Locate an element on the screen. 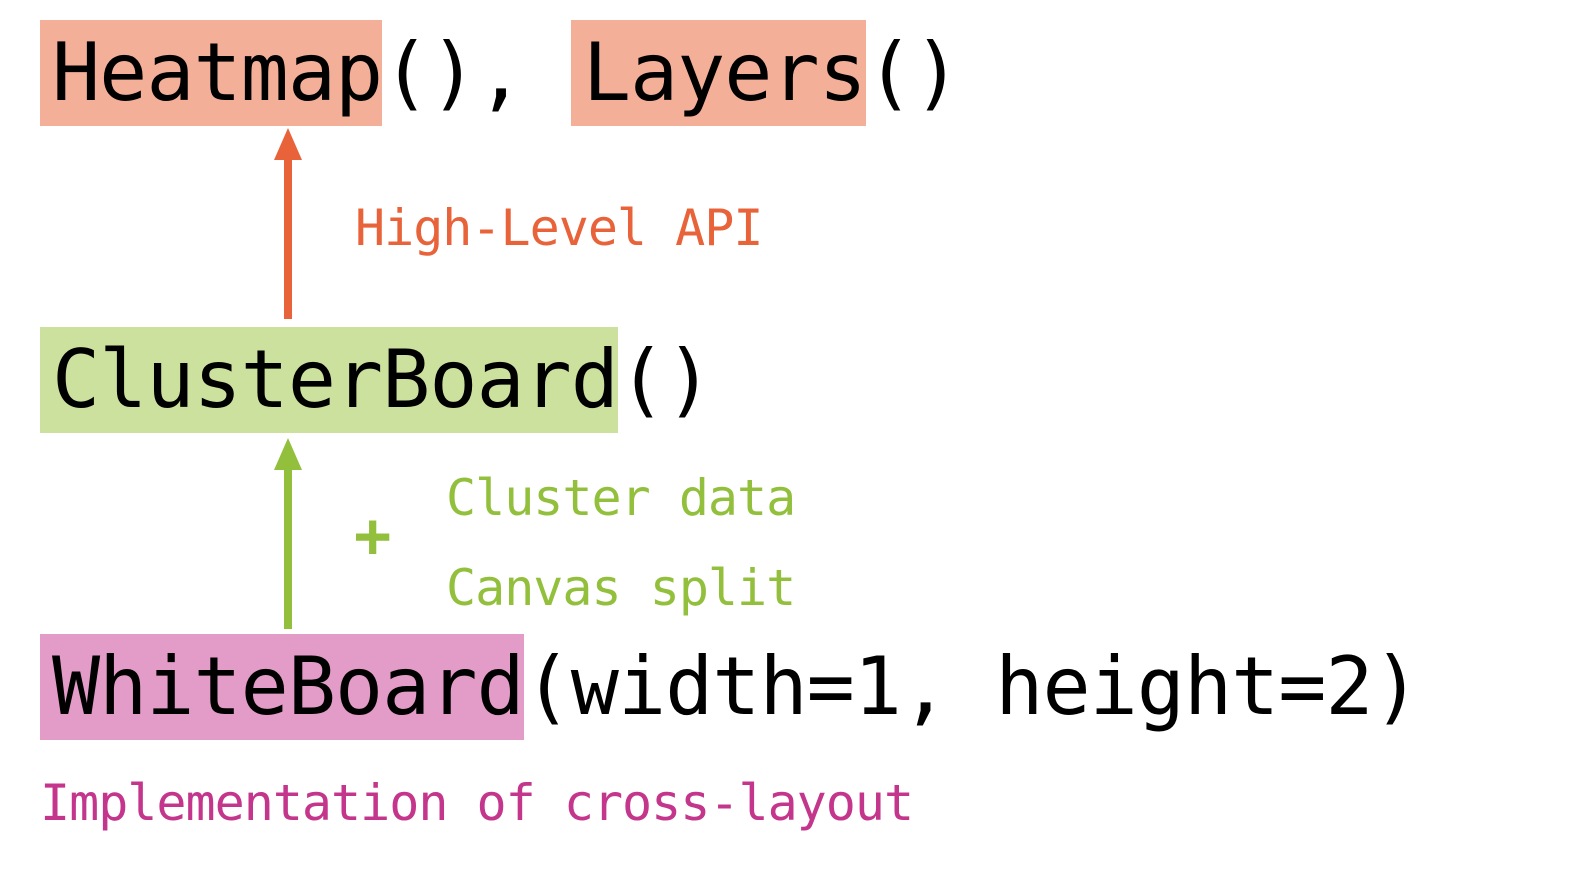 The height and width of the screenshot is (875, 1581). implementation-label: Implementation of cross-layout is located at coordinates (477, 803).